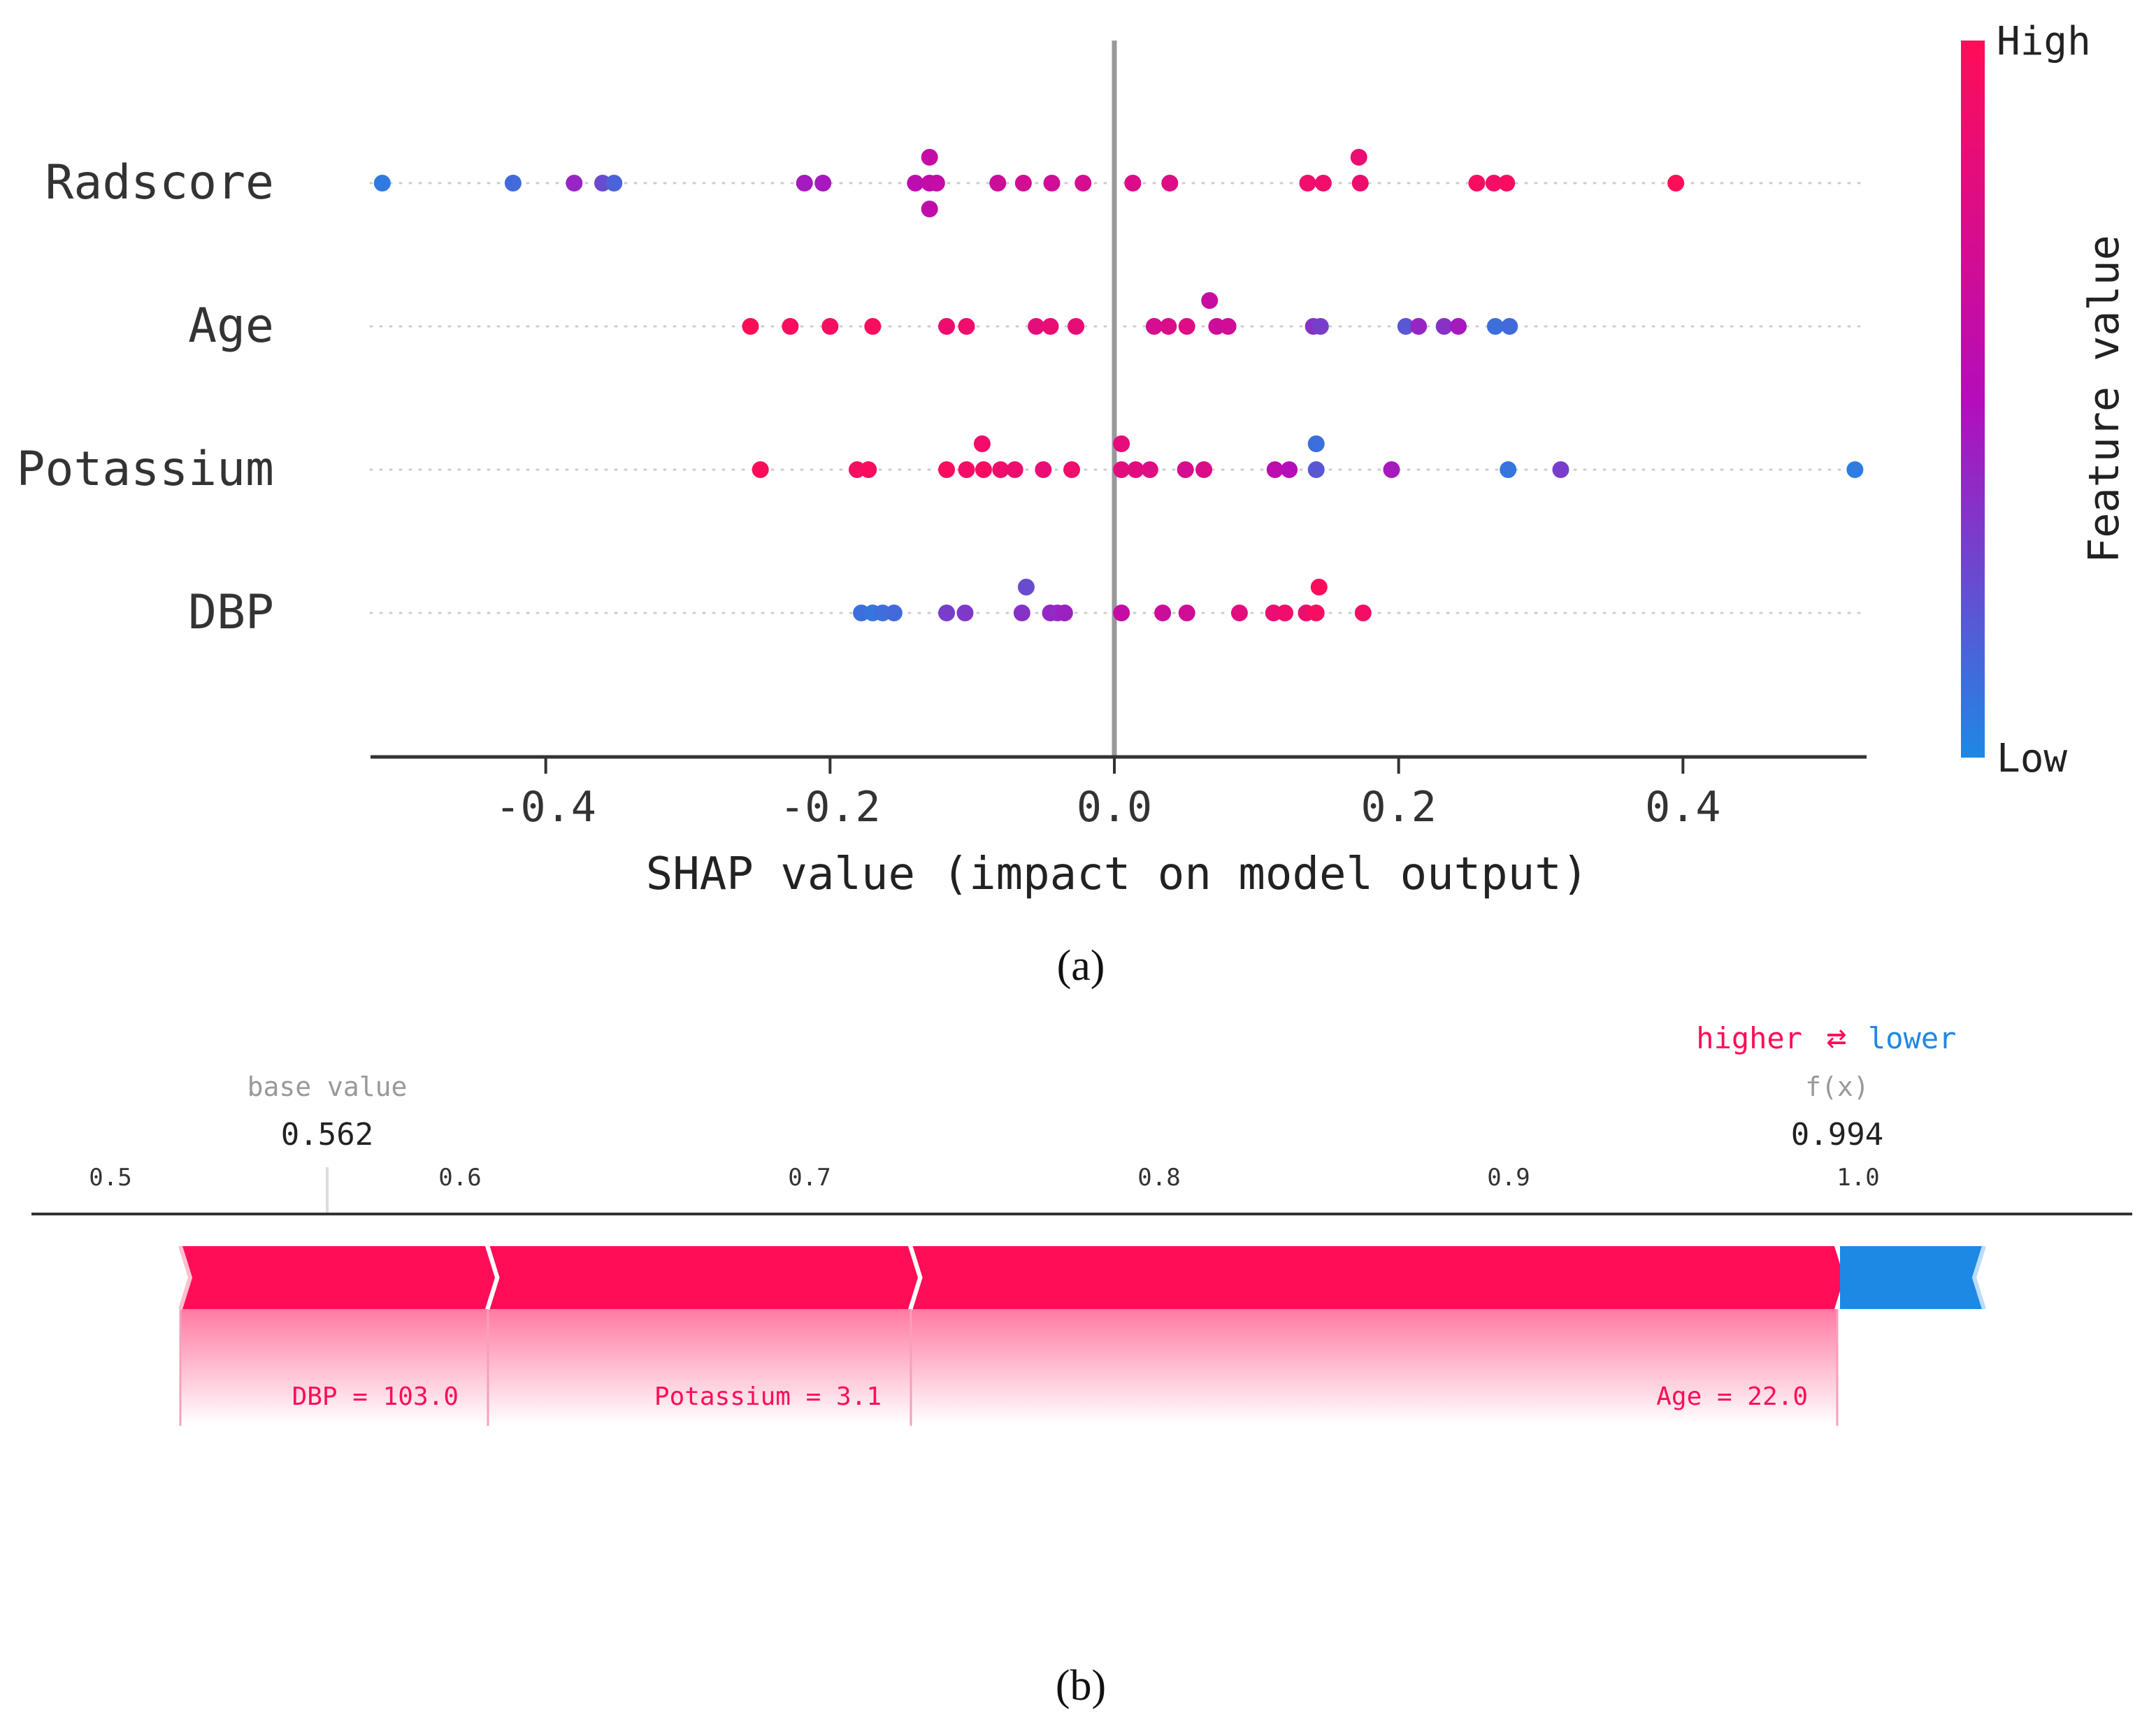 The image size is (2156, 1727). What do you see at coordinates (1732, 1396) in the screenshot?
I see `force-feature-label: Age = 22.0` at bounding box center [1732, 1396].